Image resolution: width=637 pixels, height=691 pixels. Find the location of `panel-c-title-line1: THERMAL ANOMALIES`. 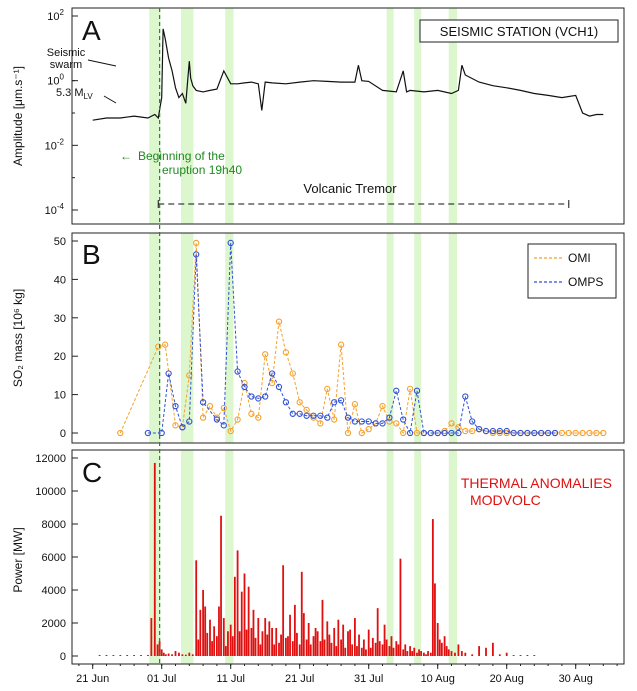

panel-c-title-line1: THERMAL ANOMALIES is located at coordinates (536, 483).